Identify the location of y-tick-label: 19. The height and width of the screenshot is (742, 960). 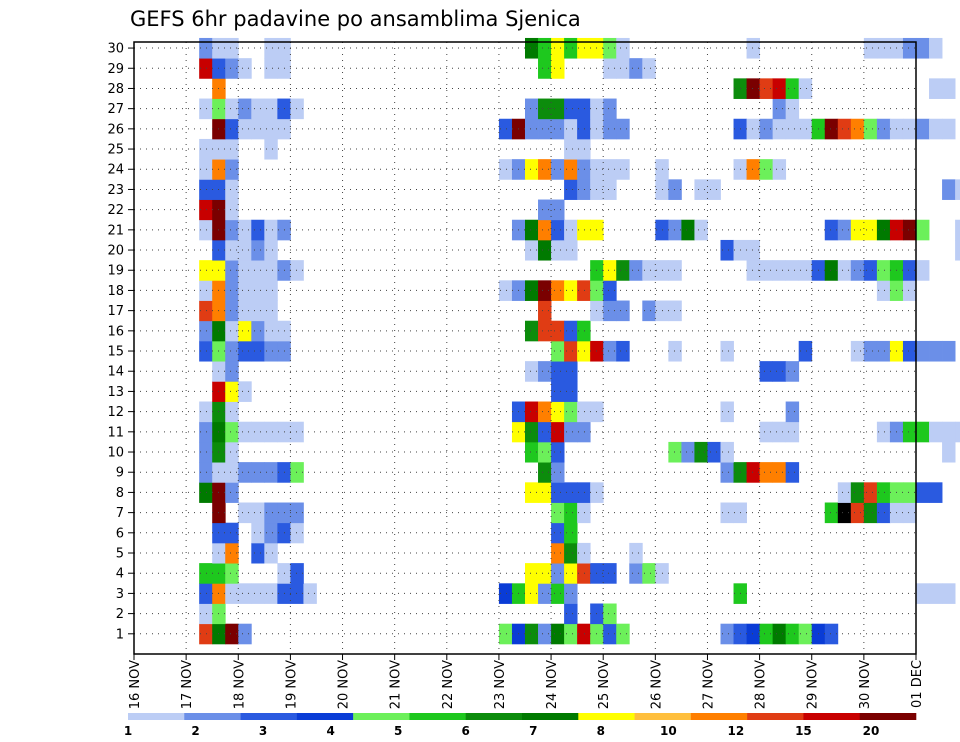
(115, 271).